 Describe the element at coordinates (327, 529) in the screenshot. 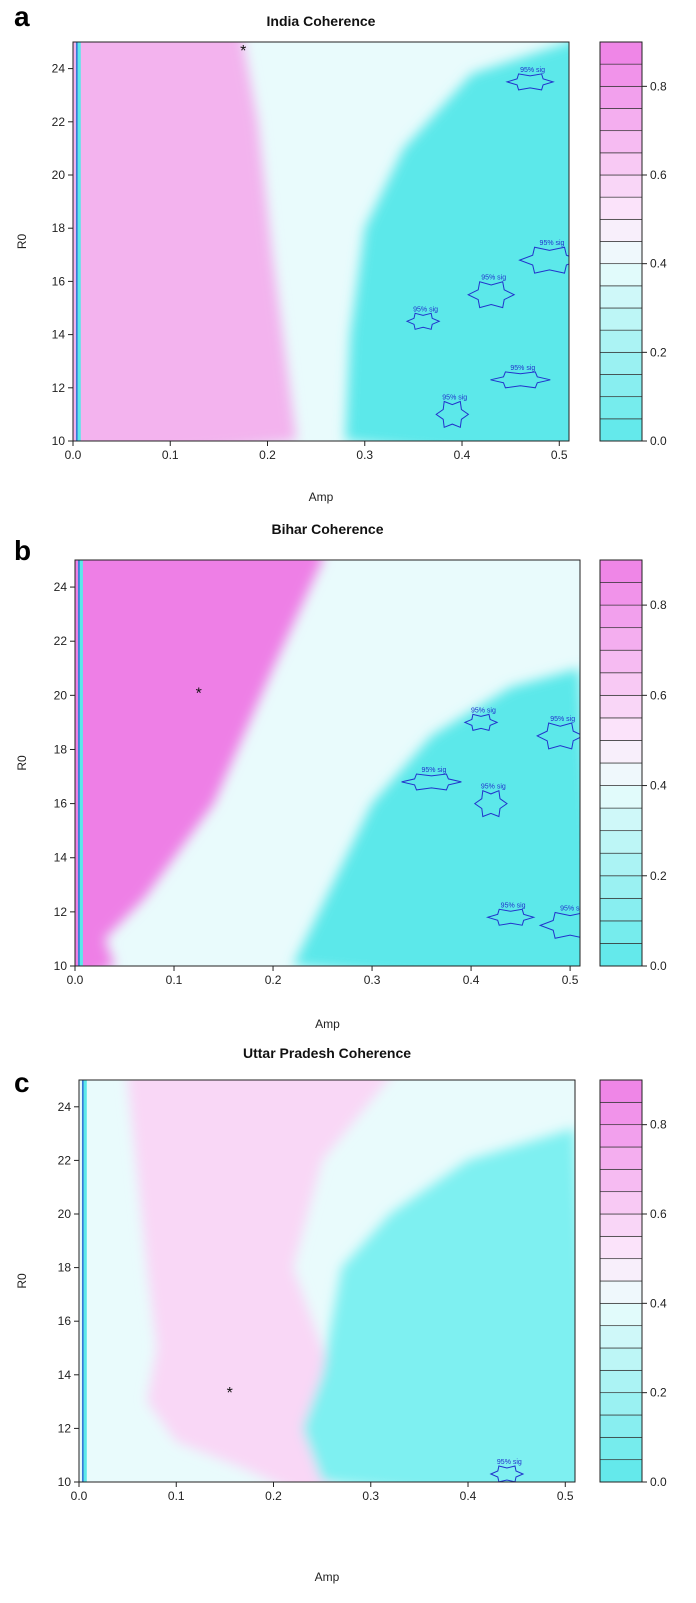

I see `panel-title: Bihar Coherence` at that location.